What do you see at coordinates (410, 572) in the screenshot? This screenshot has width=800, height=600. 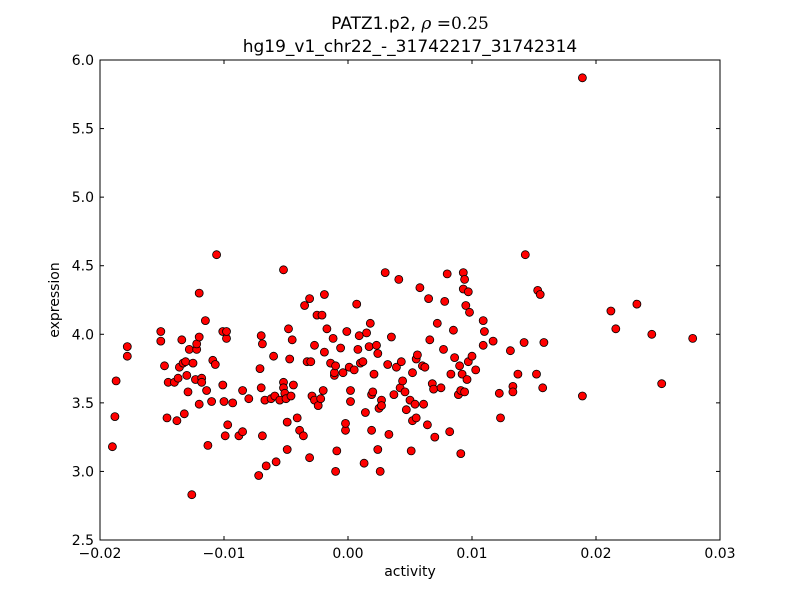 I see `x-axis-label: activity` at bounding box center [410, 572].